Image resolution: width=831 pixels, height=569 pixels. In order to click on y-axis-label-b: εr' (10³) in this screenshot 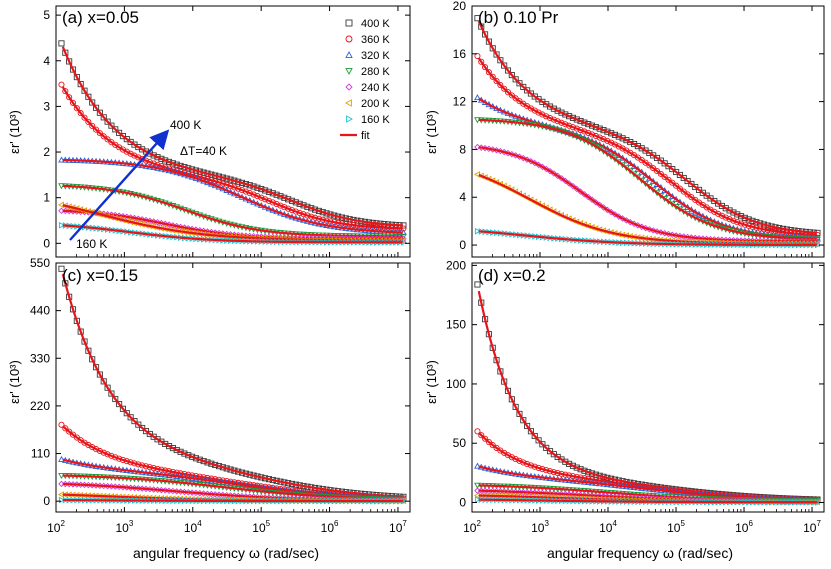, I will do `click(431, 132)`.